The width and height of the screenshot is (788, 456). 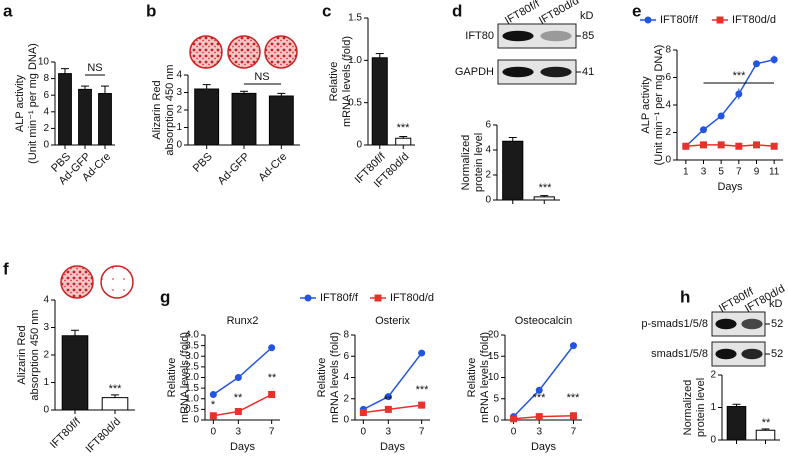 I want to click on band-label: p-smads1/5/8, so click(x=674, y=324).